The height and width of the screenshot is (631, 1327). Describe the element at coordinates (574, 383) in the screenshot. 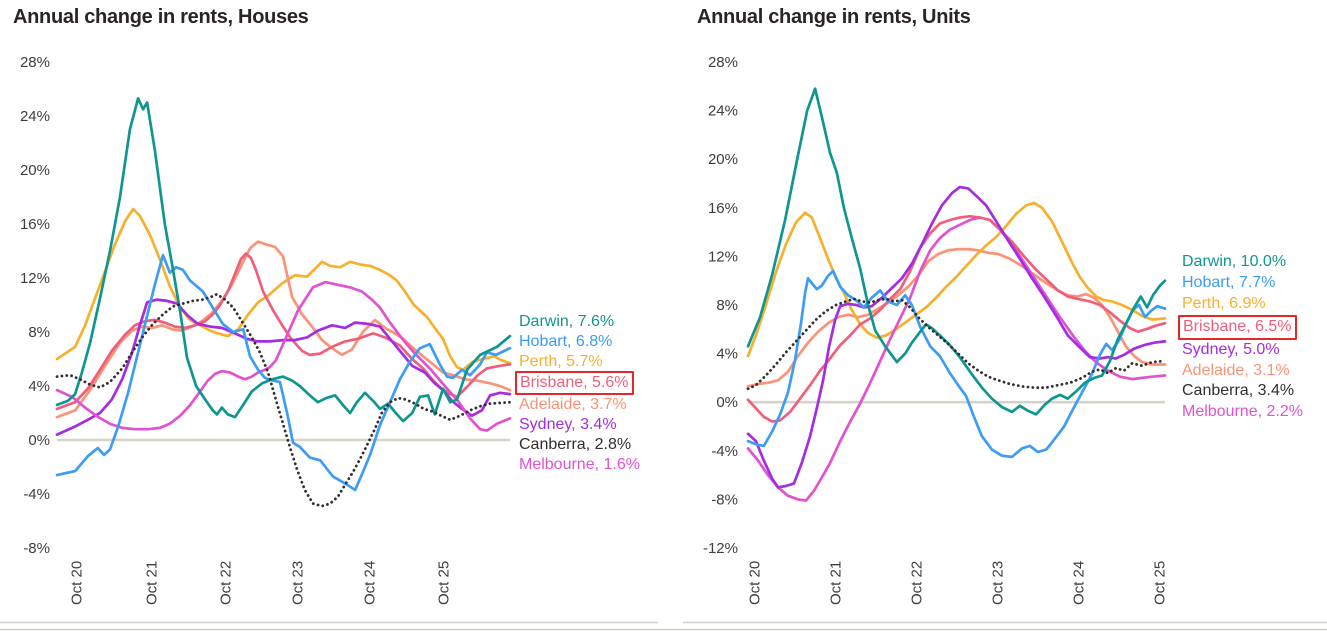

I see `legend-label: Brisbane, 5.6%` at that location.